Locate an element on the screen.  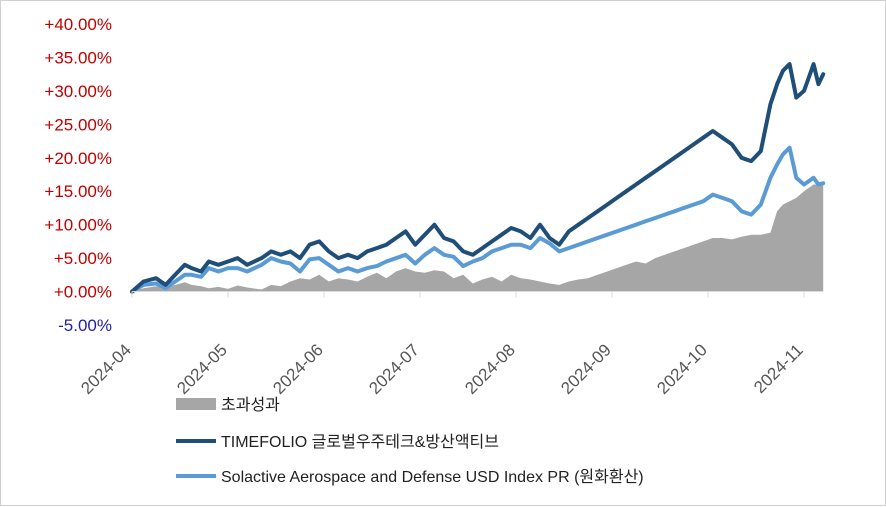
x-tick-label: 2024-11 is located at coordinates (778, 368).